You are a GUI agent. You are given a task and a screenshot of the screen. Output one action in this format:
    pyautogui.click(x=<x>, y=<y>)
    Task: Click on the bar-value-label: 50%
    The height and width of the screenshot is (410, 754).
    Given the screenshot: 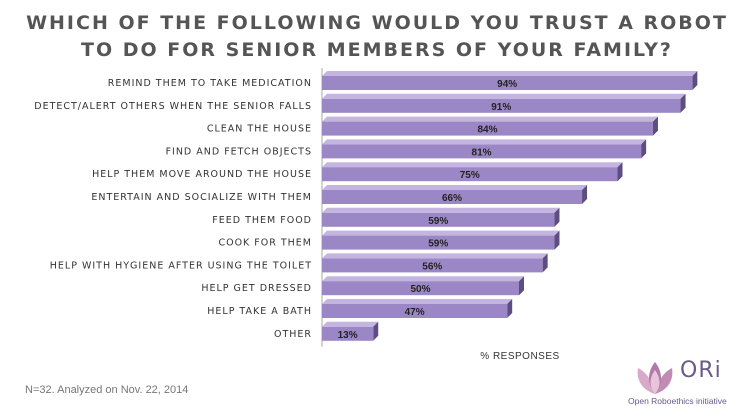 What is the action you would take?
    pyautogui.click(x=420, y=289)
    